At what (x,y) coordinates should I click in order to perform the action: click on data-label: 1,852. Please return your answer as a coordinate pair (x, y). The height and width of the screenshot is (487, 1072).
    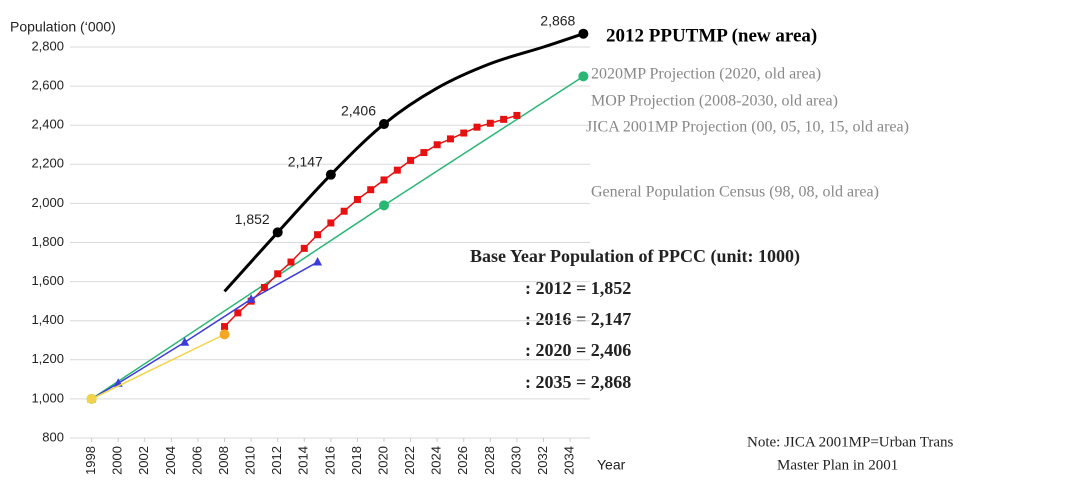
    Looking at the image, I should click on (252, 219).